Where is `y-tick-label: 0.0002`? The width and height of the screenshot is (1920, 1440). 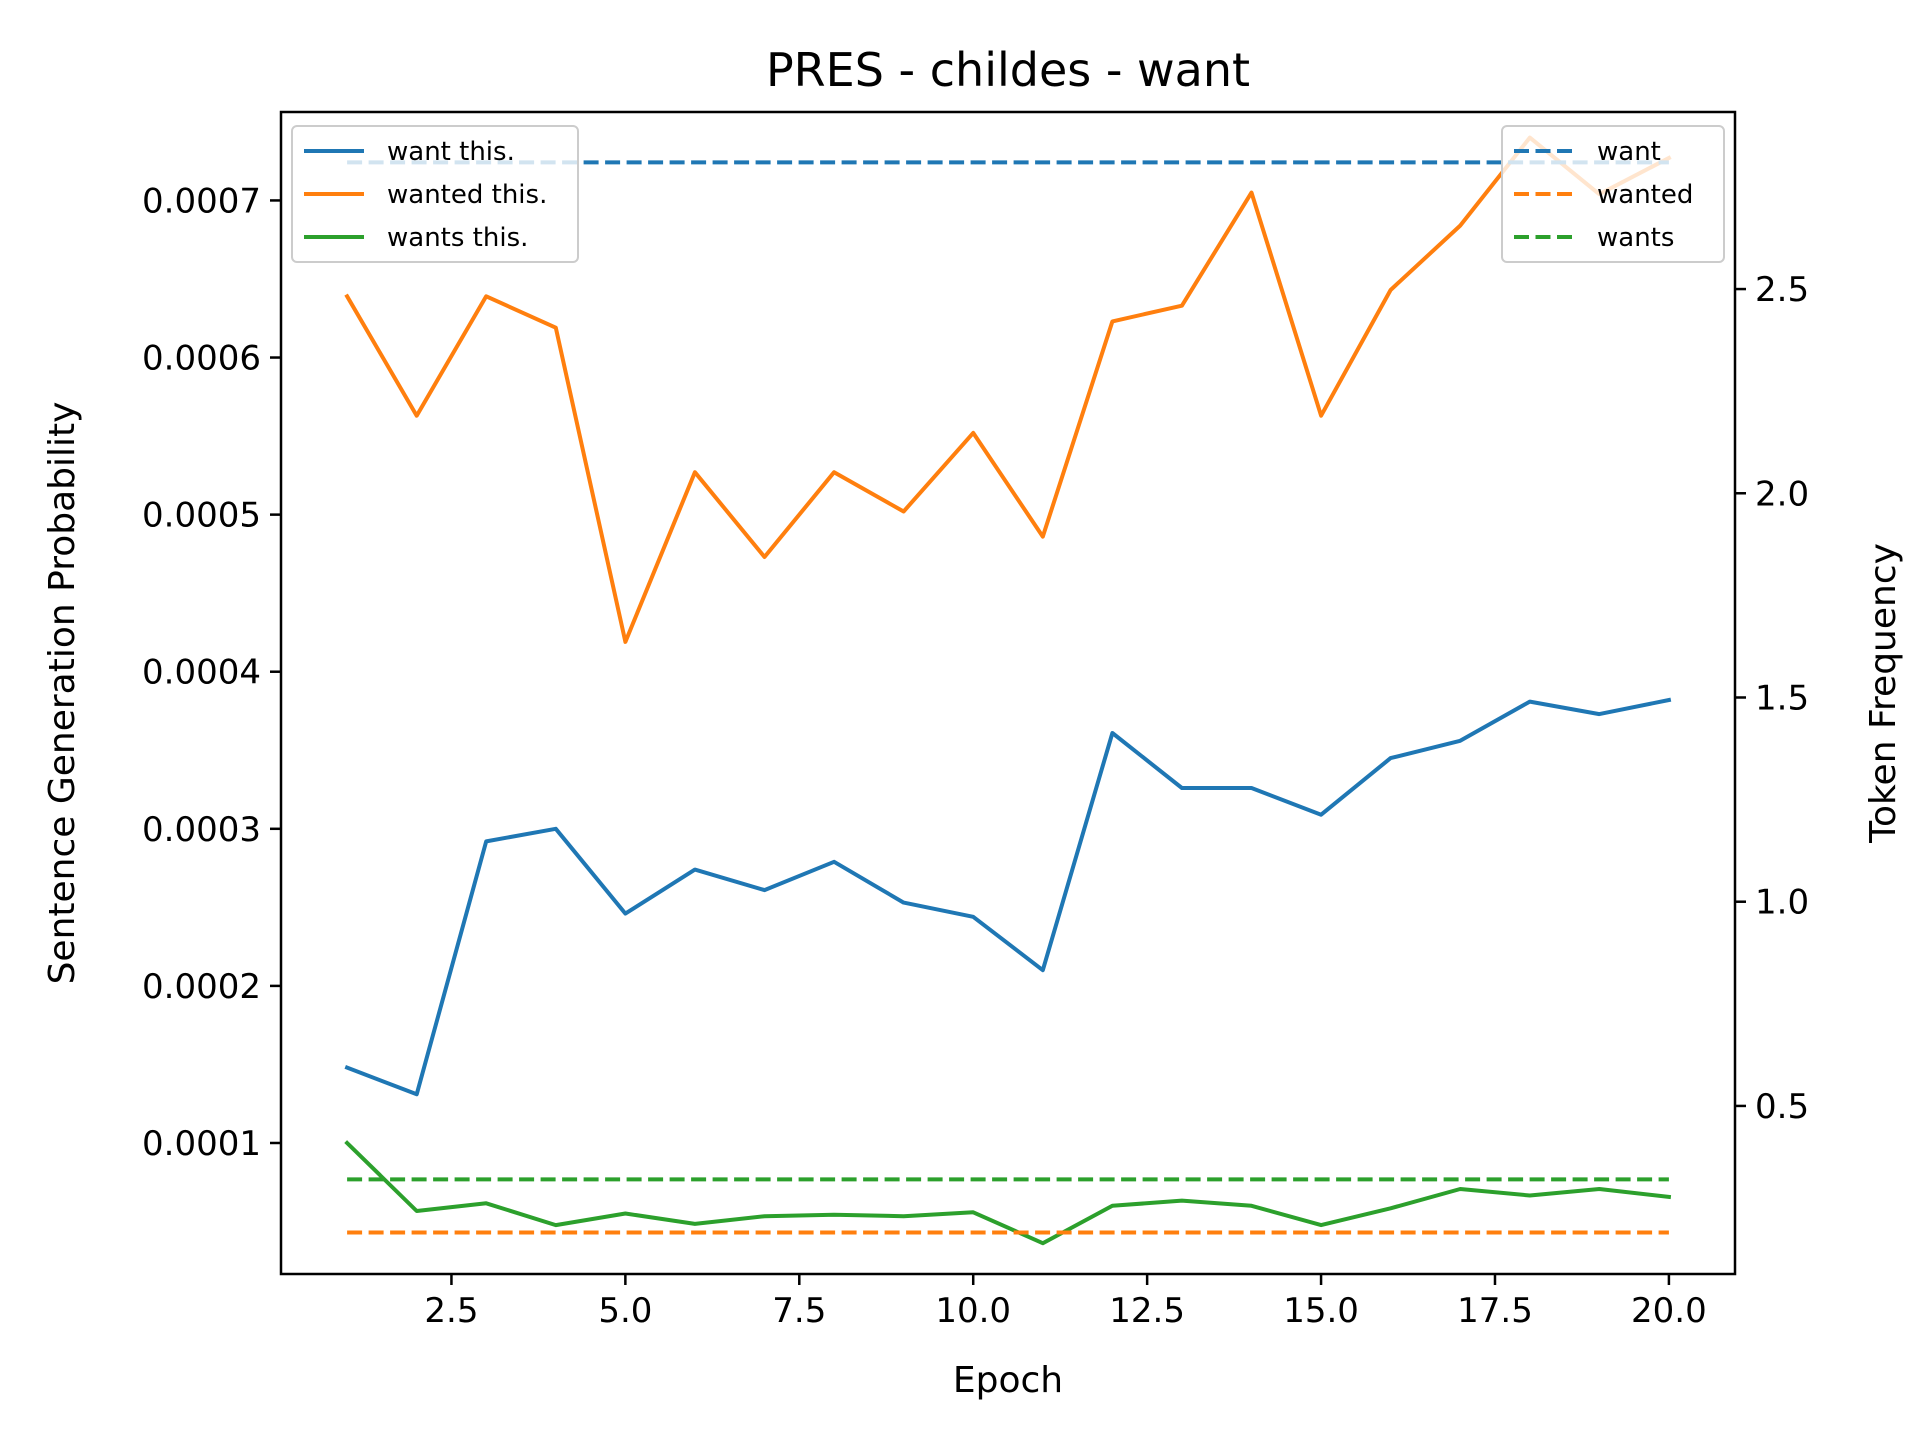
y-tick-label: 0.0002 is located at coordinates (201, 987).